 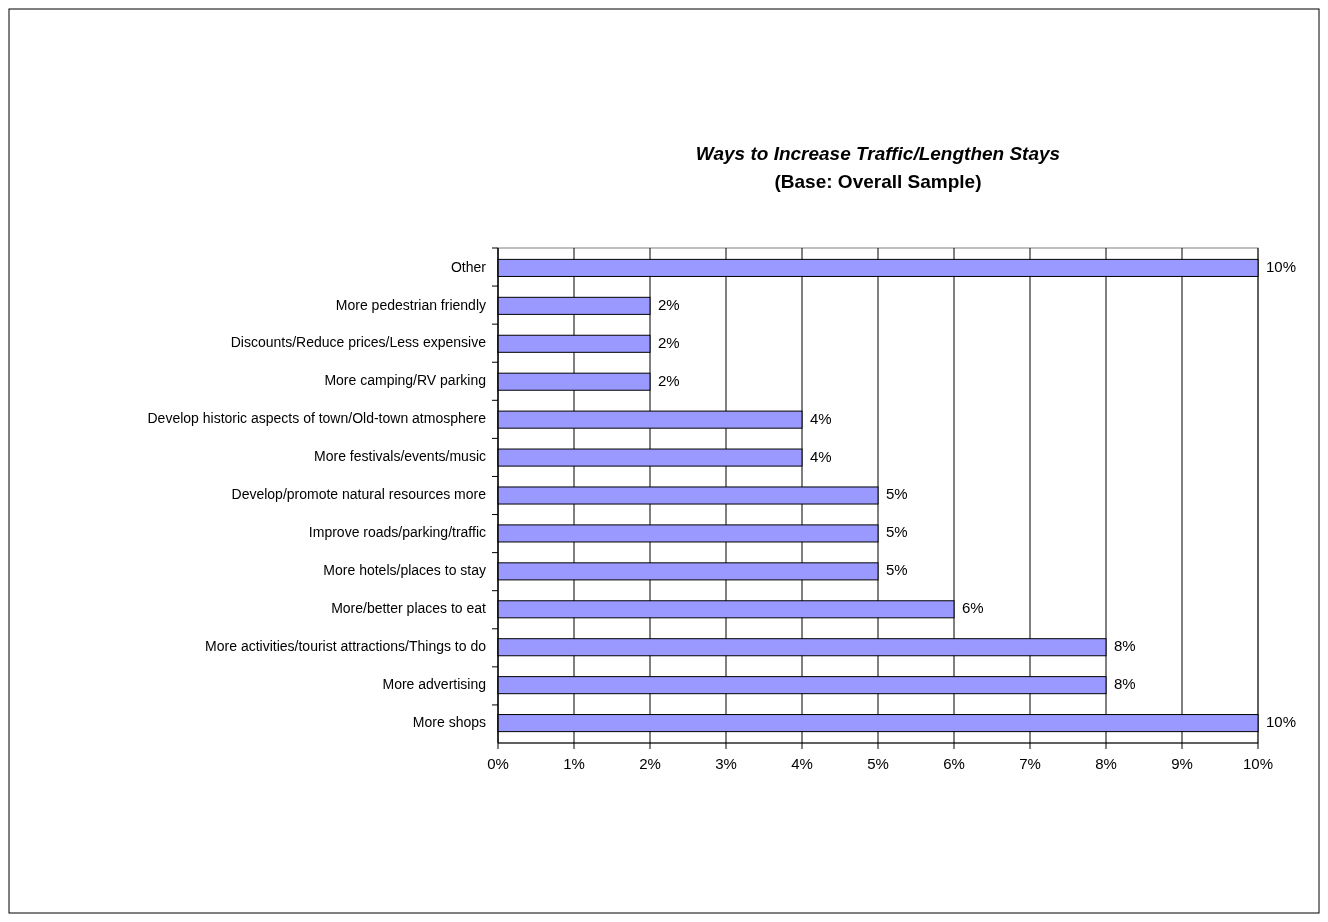 What do you see at coordinates (409, 608) in the screenshot?
I see `y-tick-label: More/better places to eat` at bounding box center [409, 608].